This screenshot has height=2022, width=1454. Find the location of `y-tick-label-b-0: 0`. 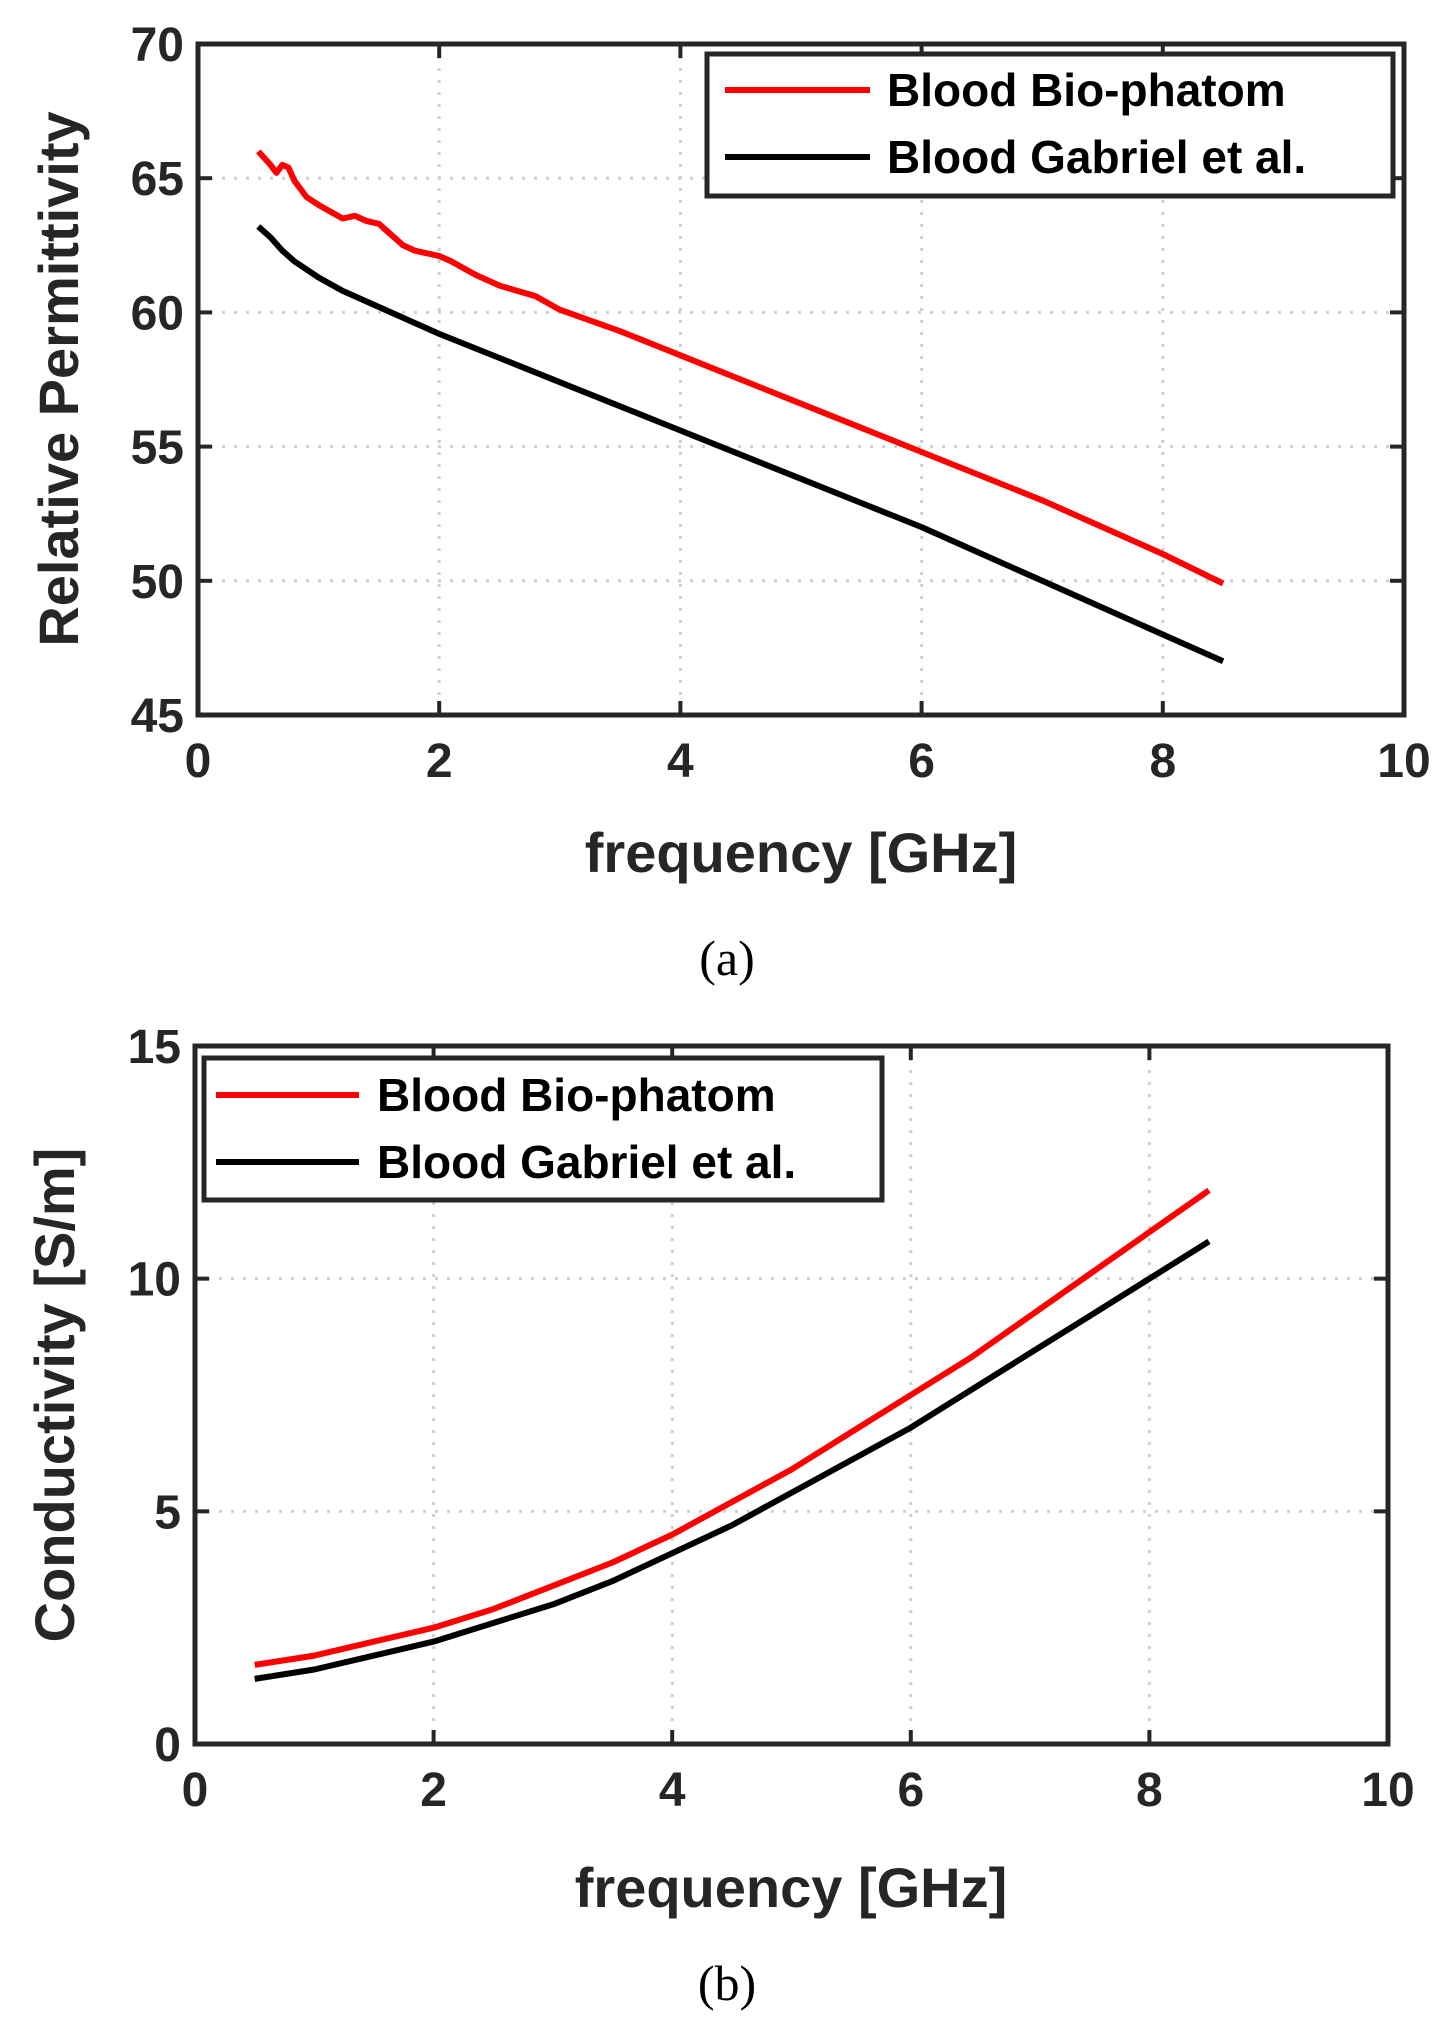

y-tick-label-b-0: 0 is located at coordinates (167, 1745).